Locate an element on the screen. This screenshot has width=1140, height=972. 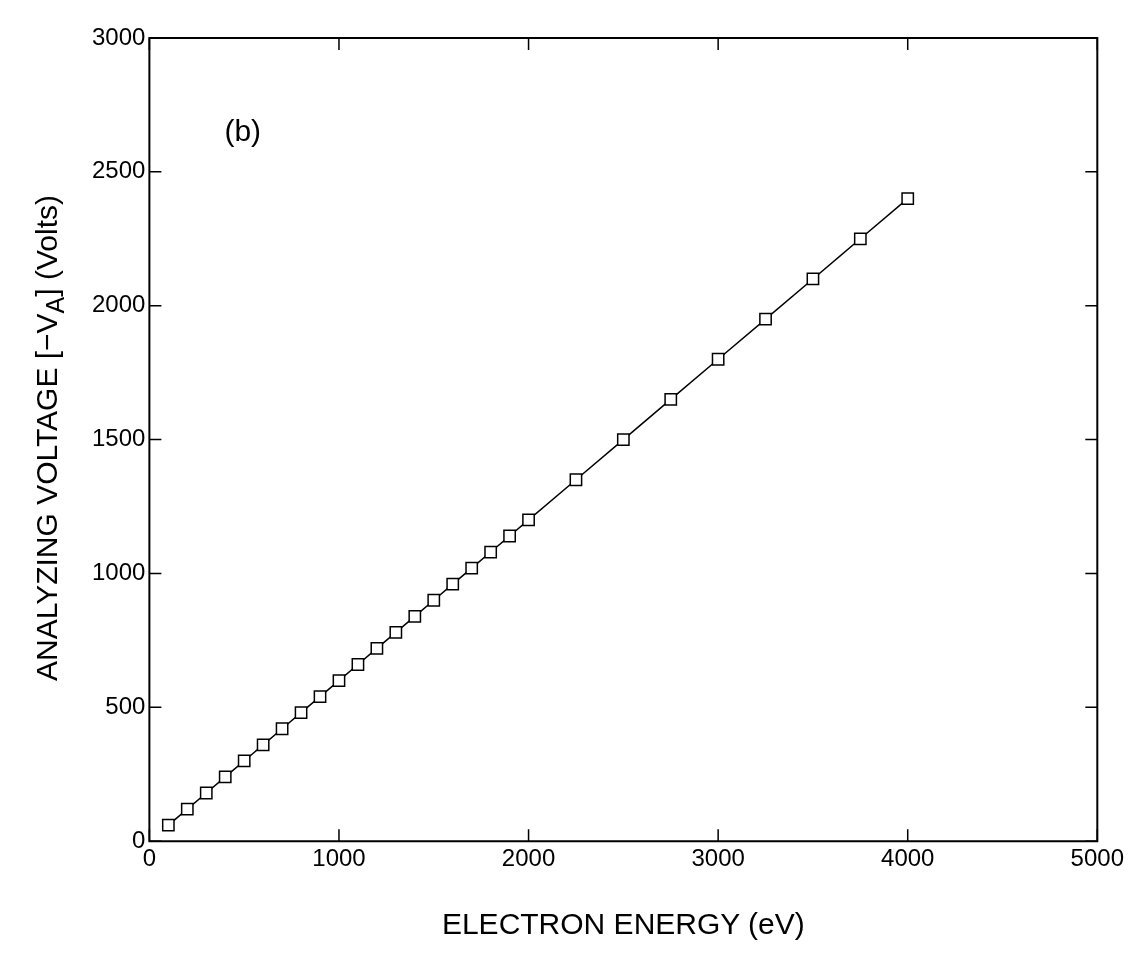
y-tick-label: 2500 is located at coordinates (119, 170).